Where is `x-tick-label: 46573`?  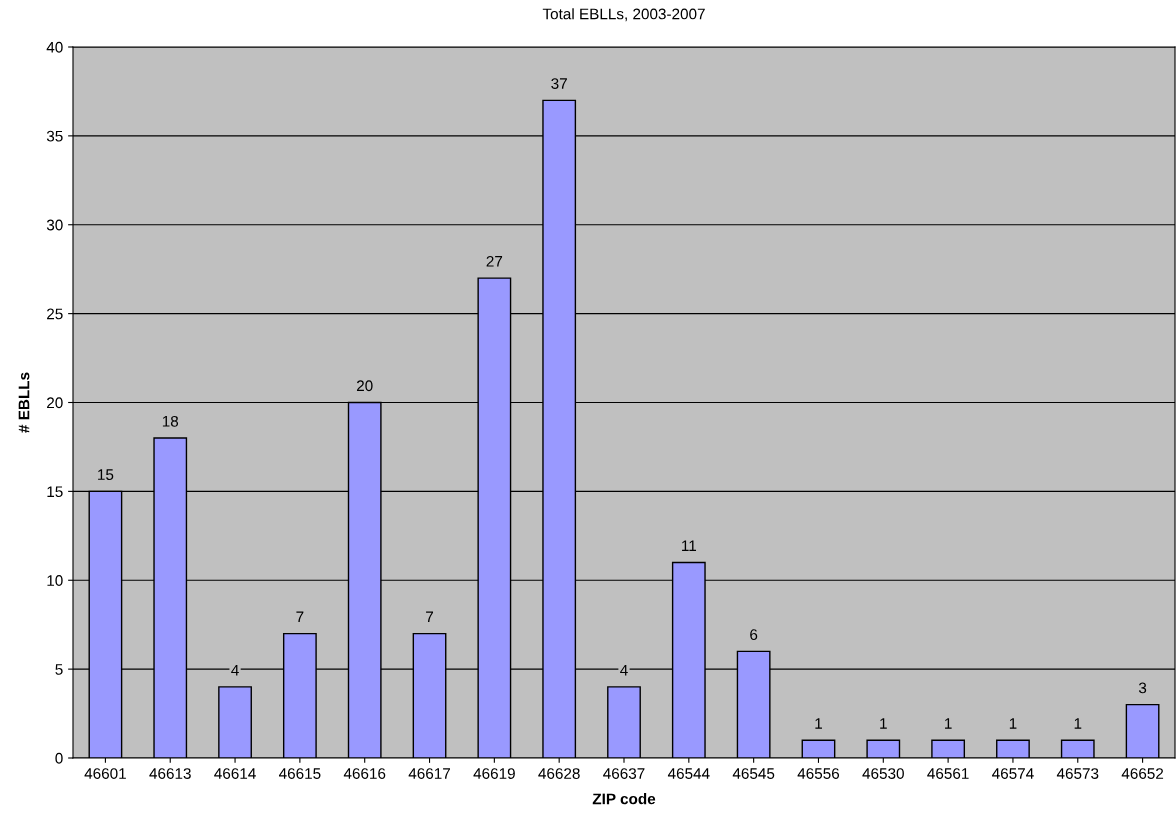
x-tick-label: 46573 is located at coordinates (1077, 773).